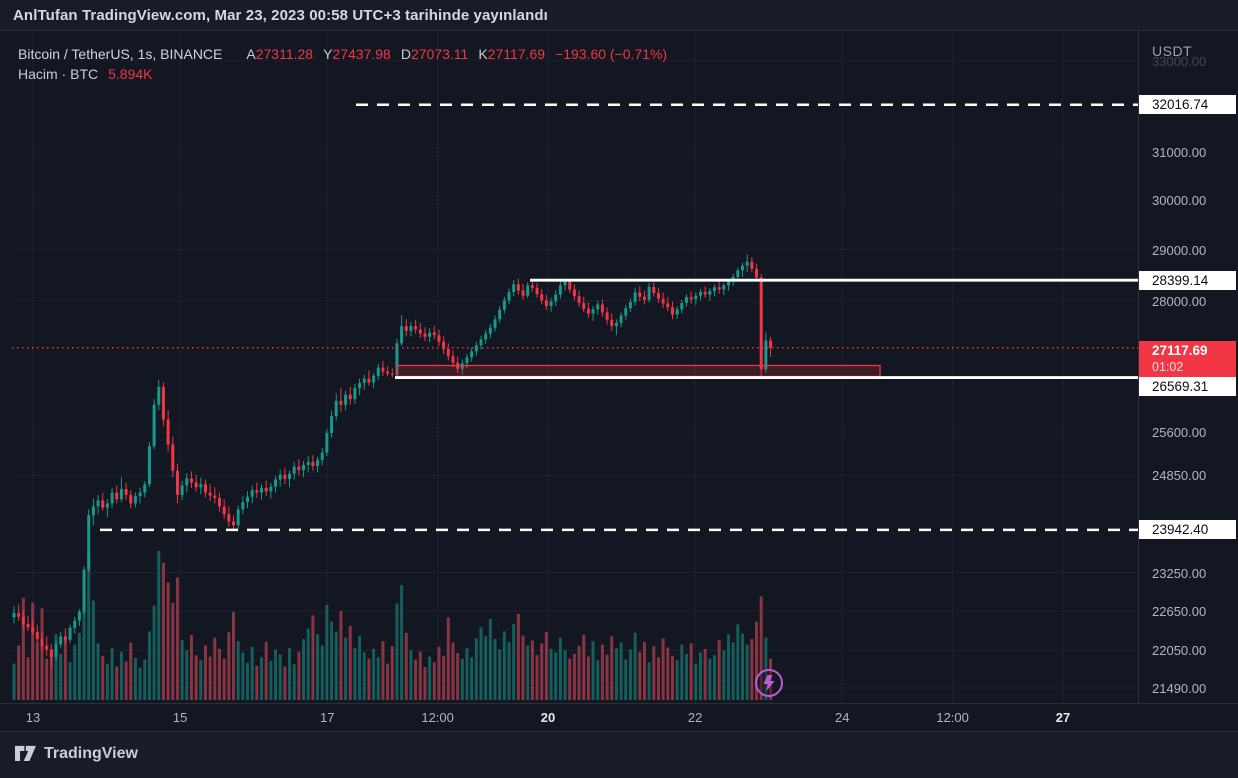 The height and width of the screenshot is (778, 1238). Describe the element at coordinates (1179, 250) in the screenshot. I see `price-tick-label: 29000.00` at that location.